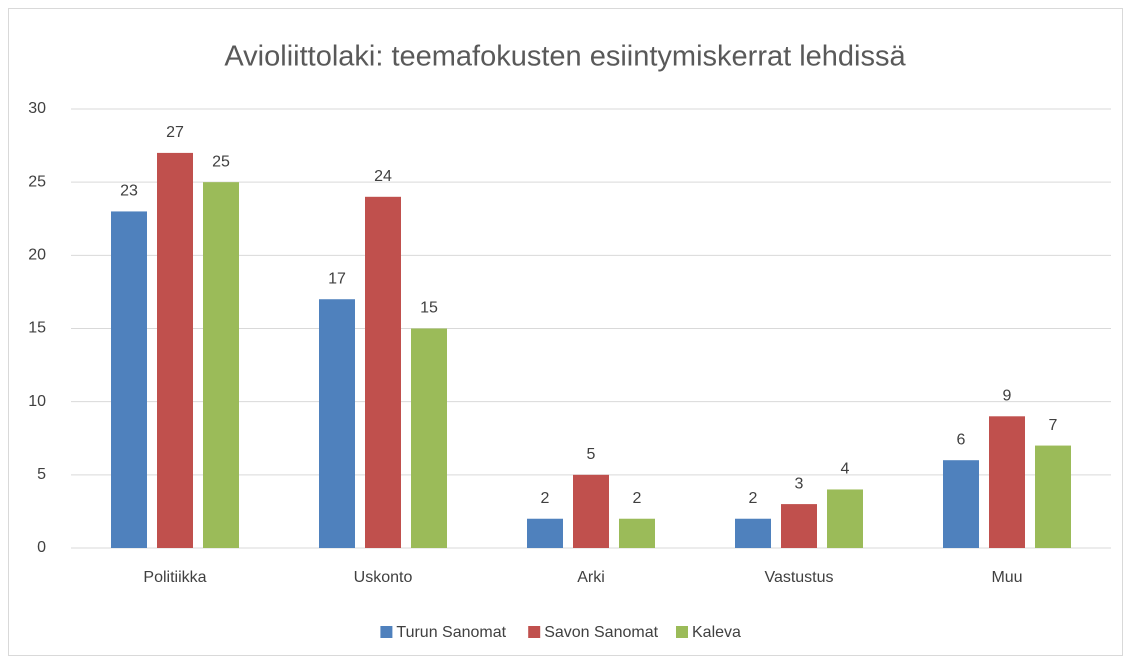 The height and width of the screenshot is (664, 1131). What do you see at coordinates (37, 255) in the screenshot?
I see `y-tick-label: 20` at bounding box center [37, 255].